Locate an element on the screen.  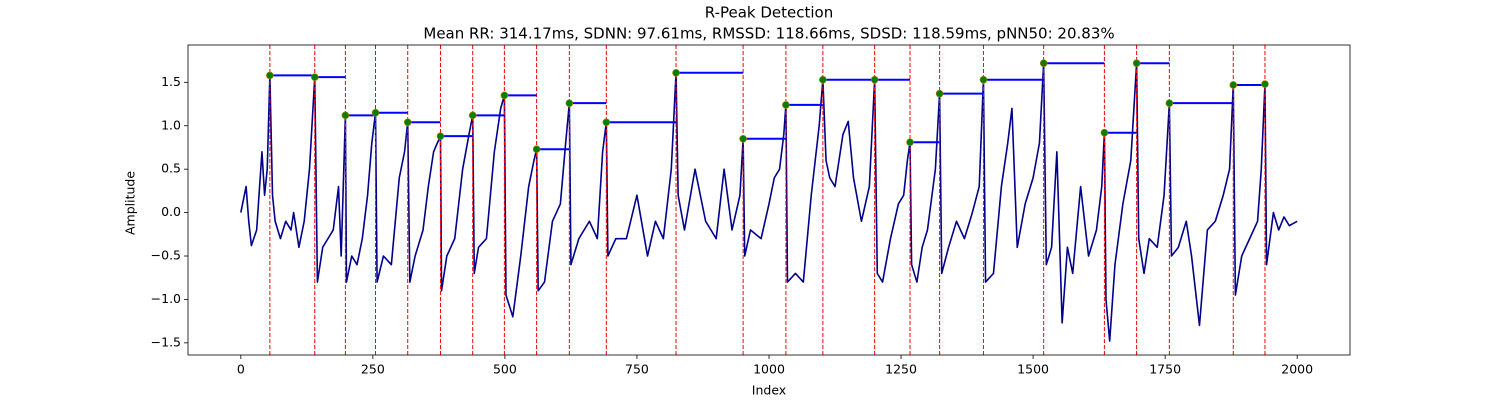
y-tick-label: 0.5 is located at coordinates (171, 168).